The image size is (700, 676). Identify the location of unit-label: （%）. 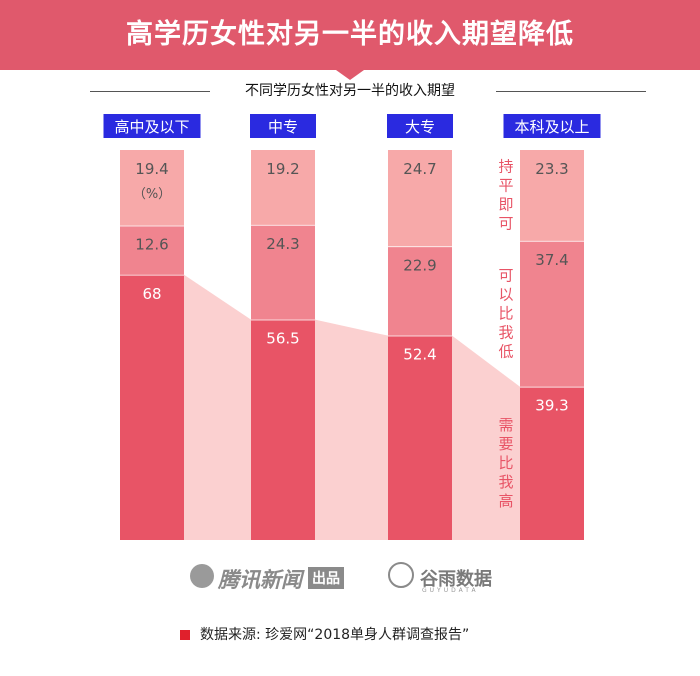
(152, 194).